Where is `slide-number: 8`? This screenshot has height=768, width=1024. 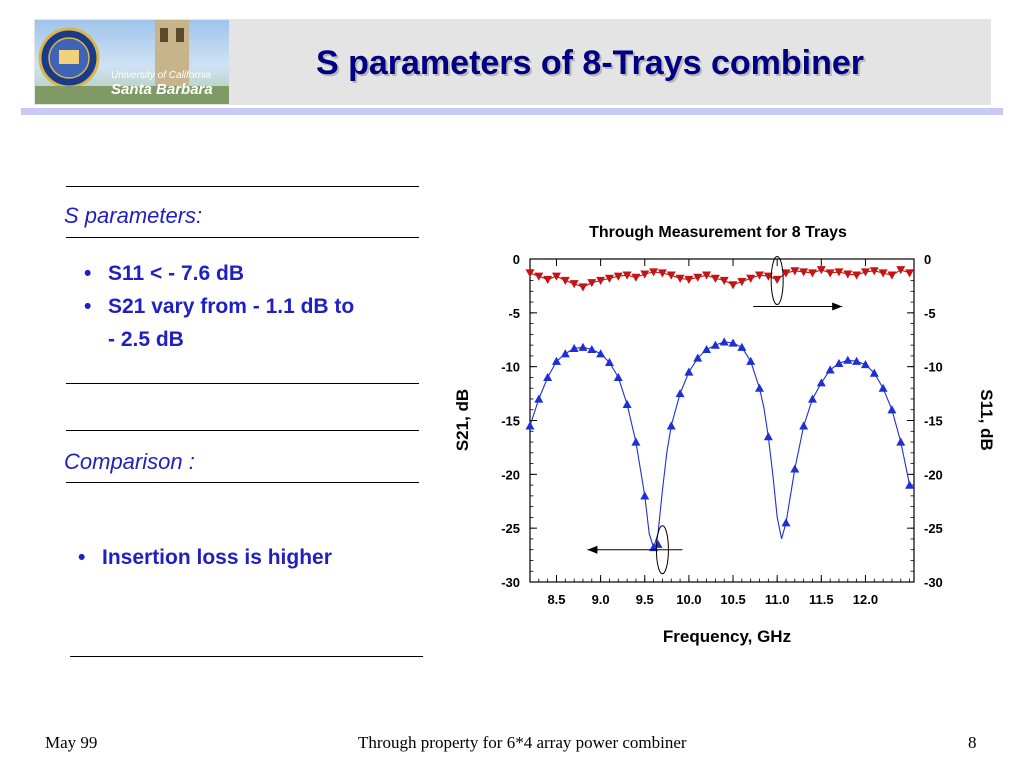 slide-number: 8 is located at coordinates (972, 742).